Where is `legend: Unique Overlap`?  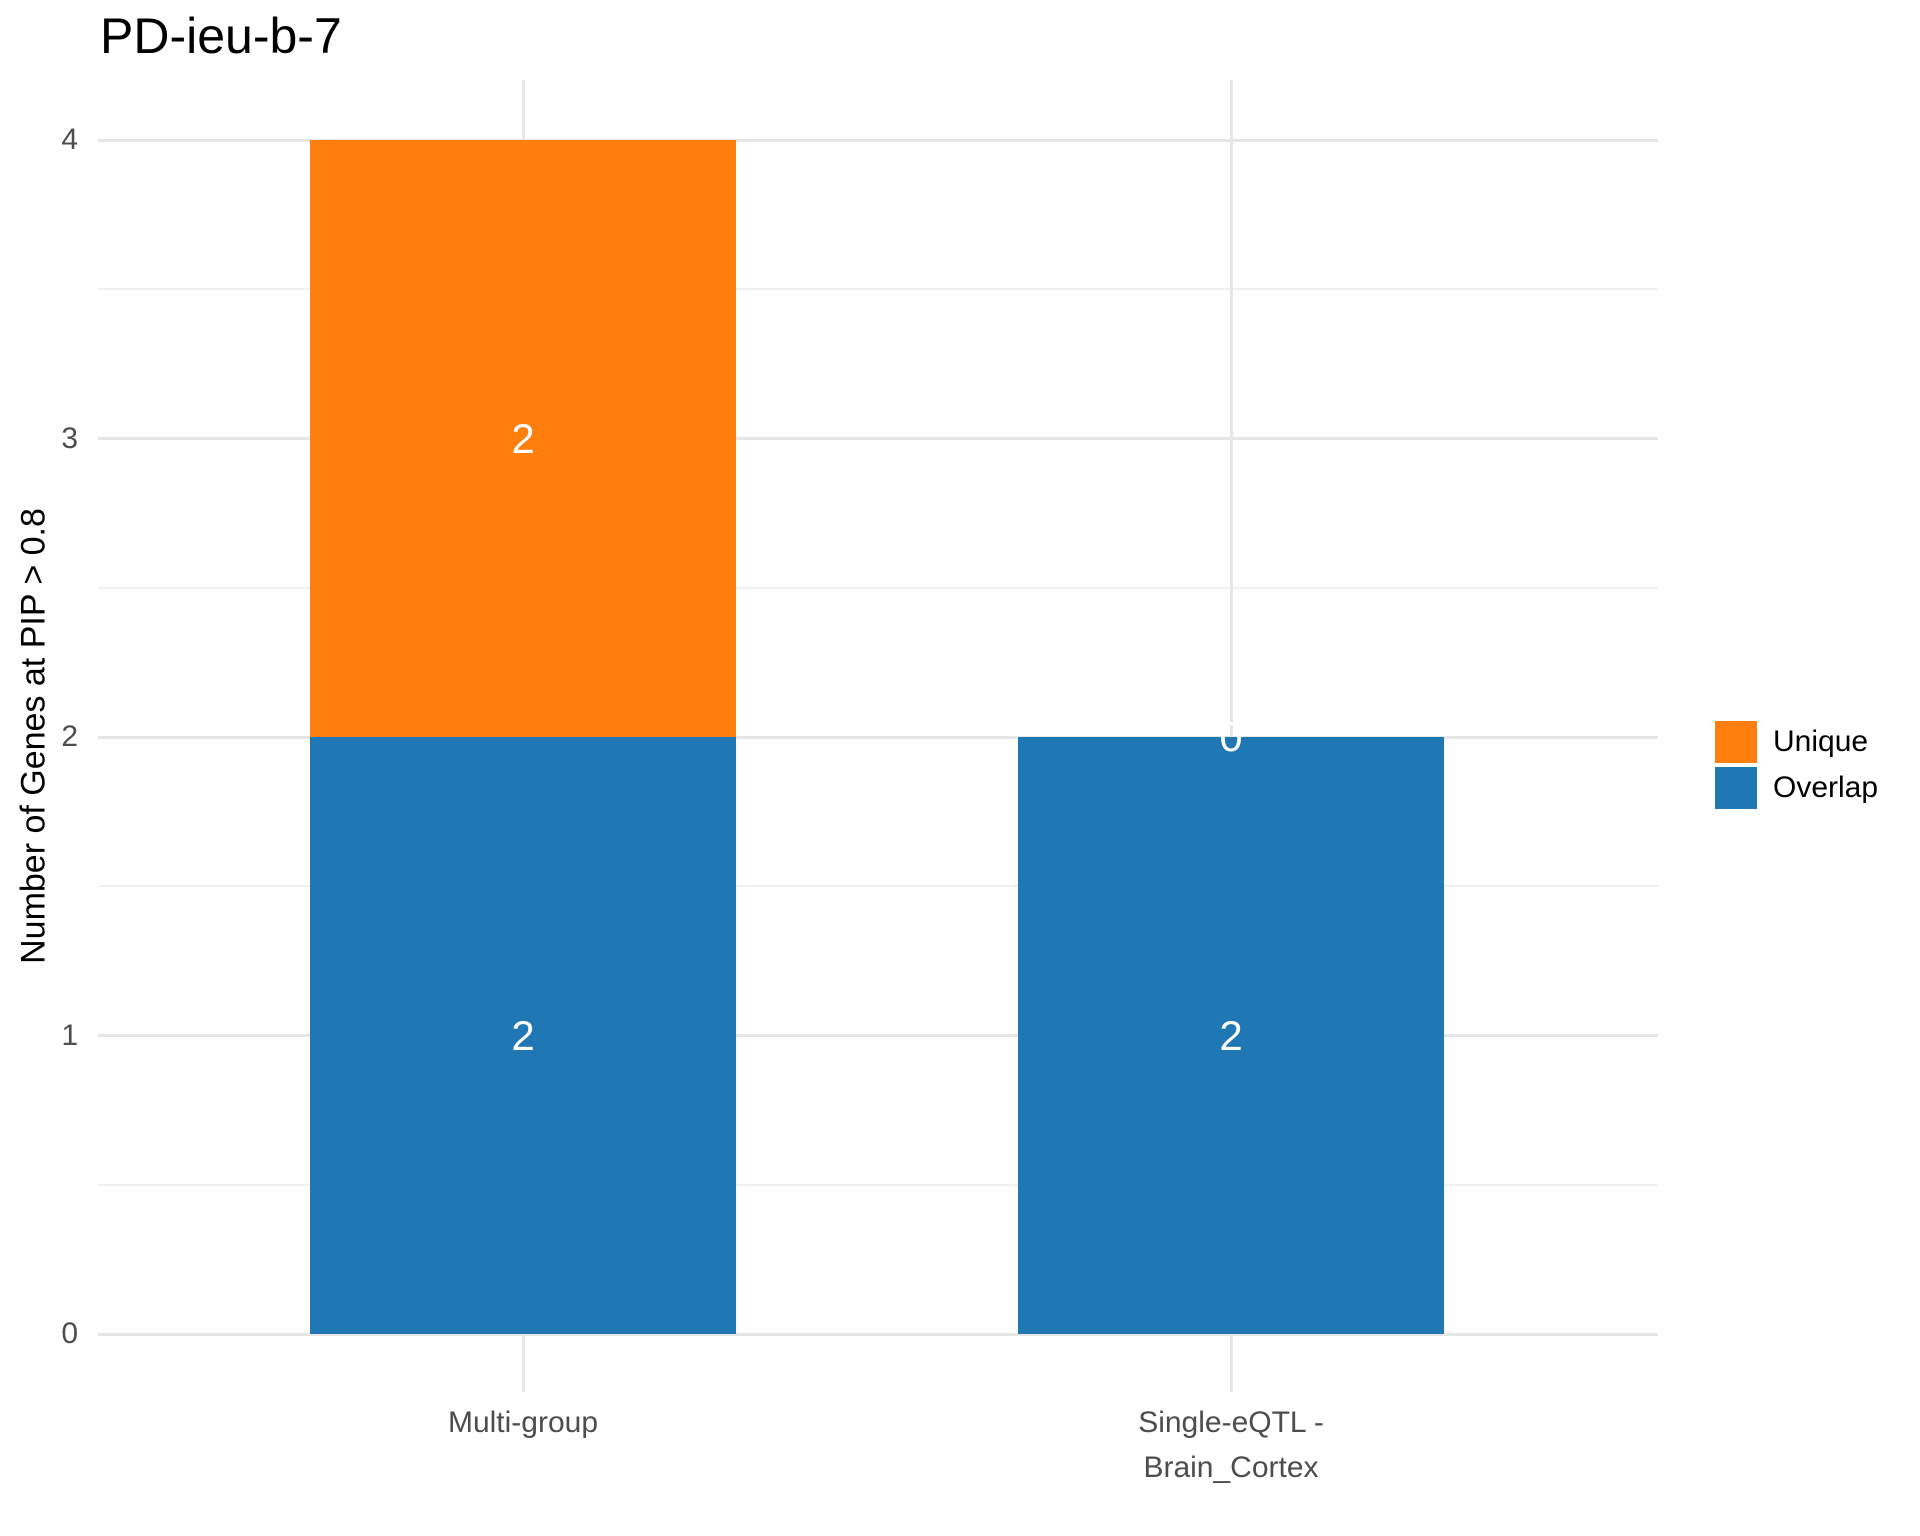
legend: Unique Overlap is located at coordinates (1796, 765).